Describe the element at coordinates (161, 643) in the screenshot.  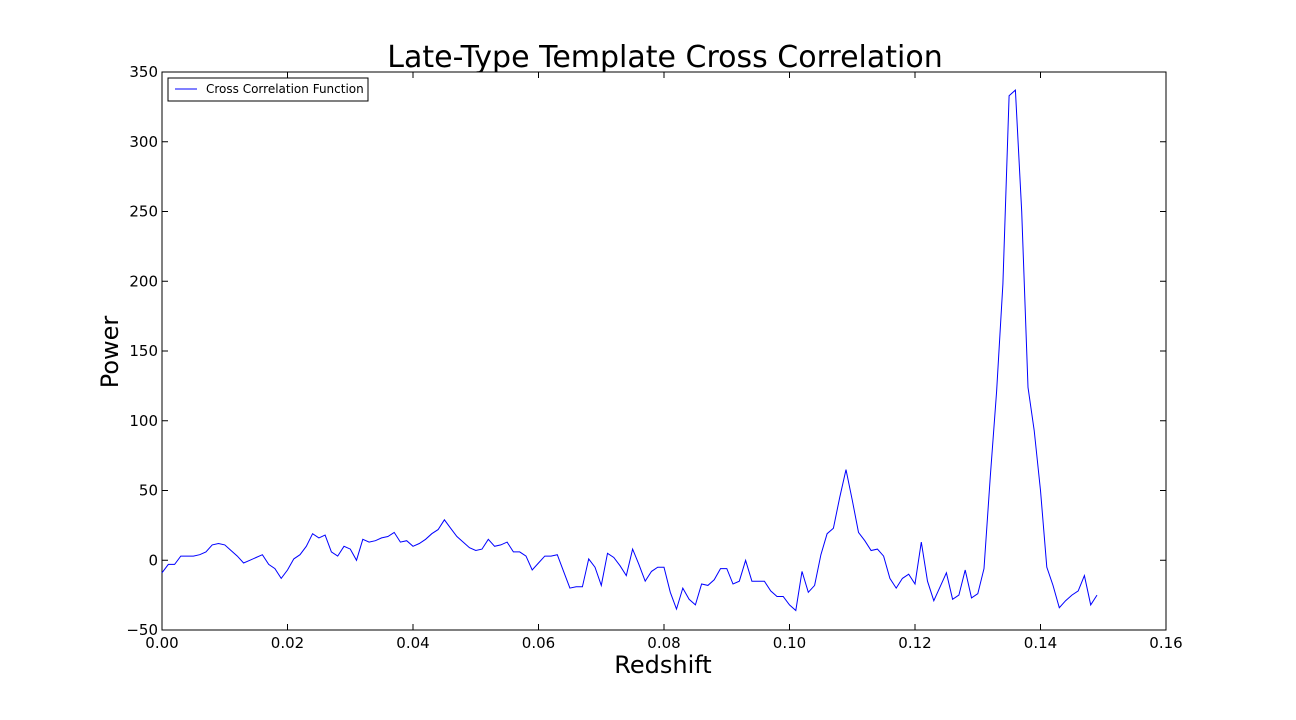
I see `x-tick-label: 0.00` at that location.